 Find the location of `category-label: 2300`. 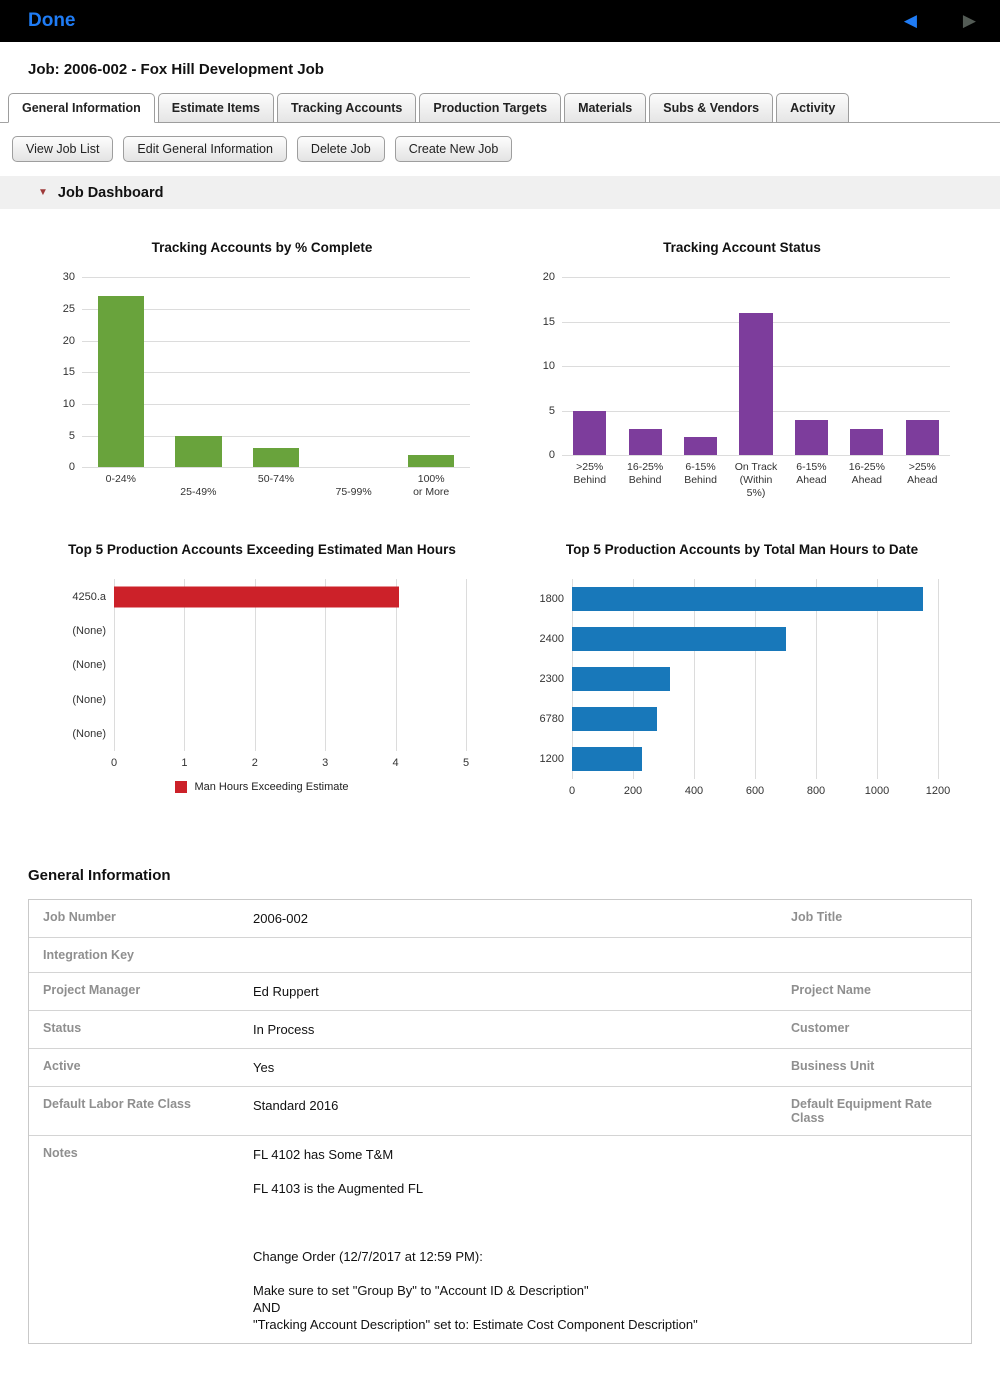

category-label: 2300 is located at coordinates (551, 679).